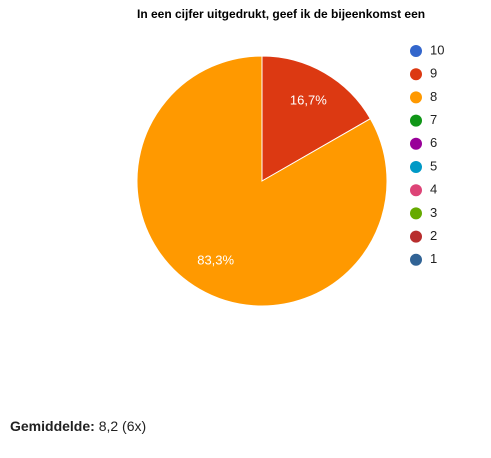 Image resolution: width=491 pixels, height=458 pixels. What do you see at coordinates (437, 49) in the screenshot?
I see `legend-label: 10` at bounding box center [437, 49].